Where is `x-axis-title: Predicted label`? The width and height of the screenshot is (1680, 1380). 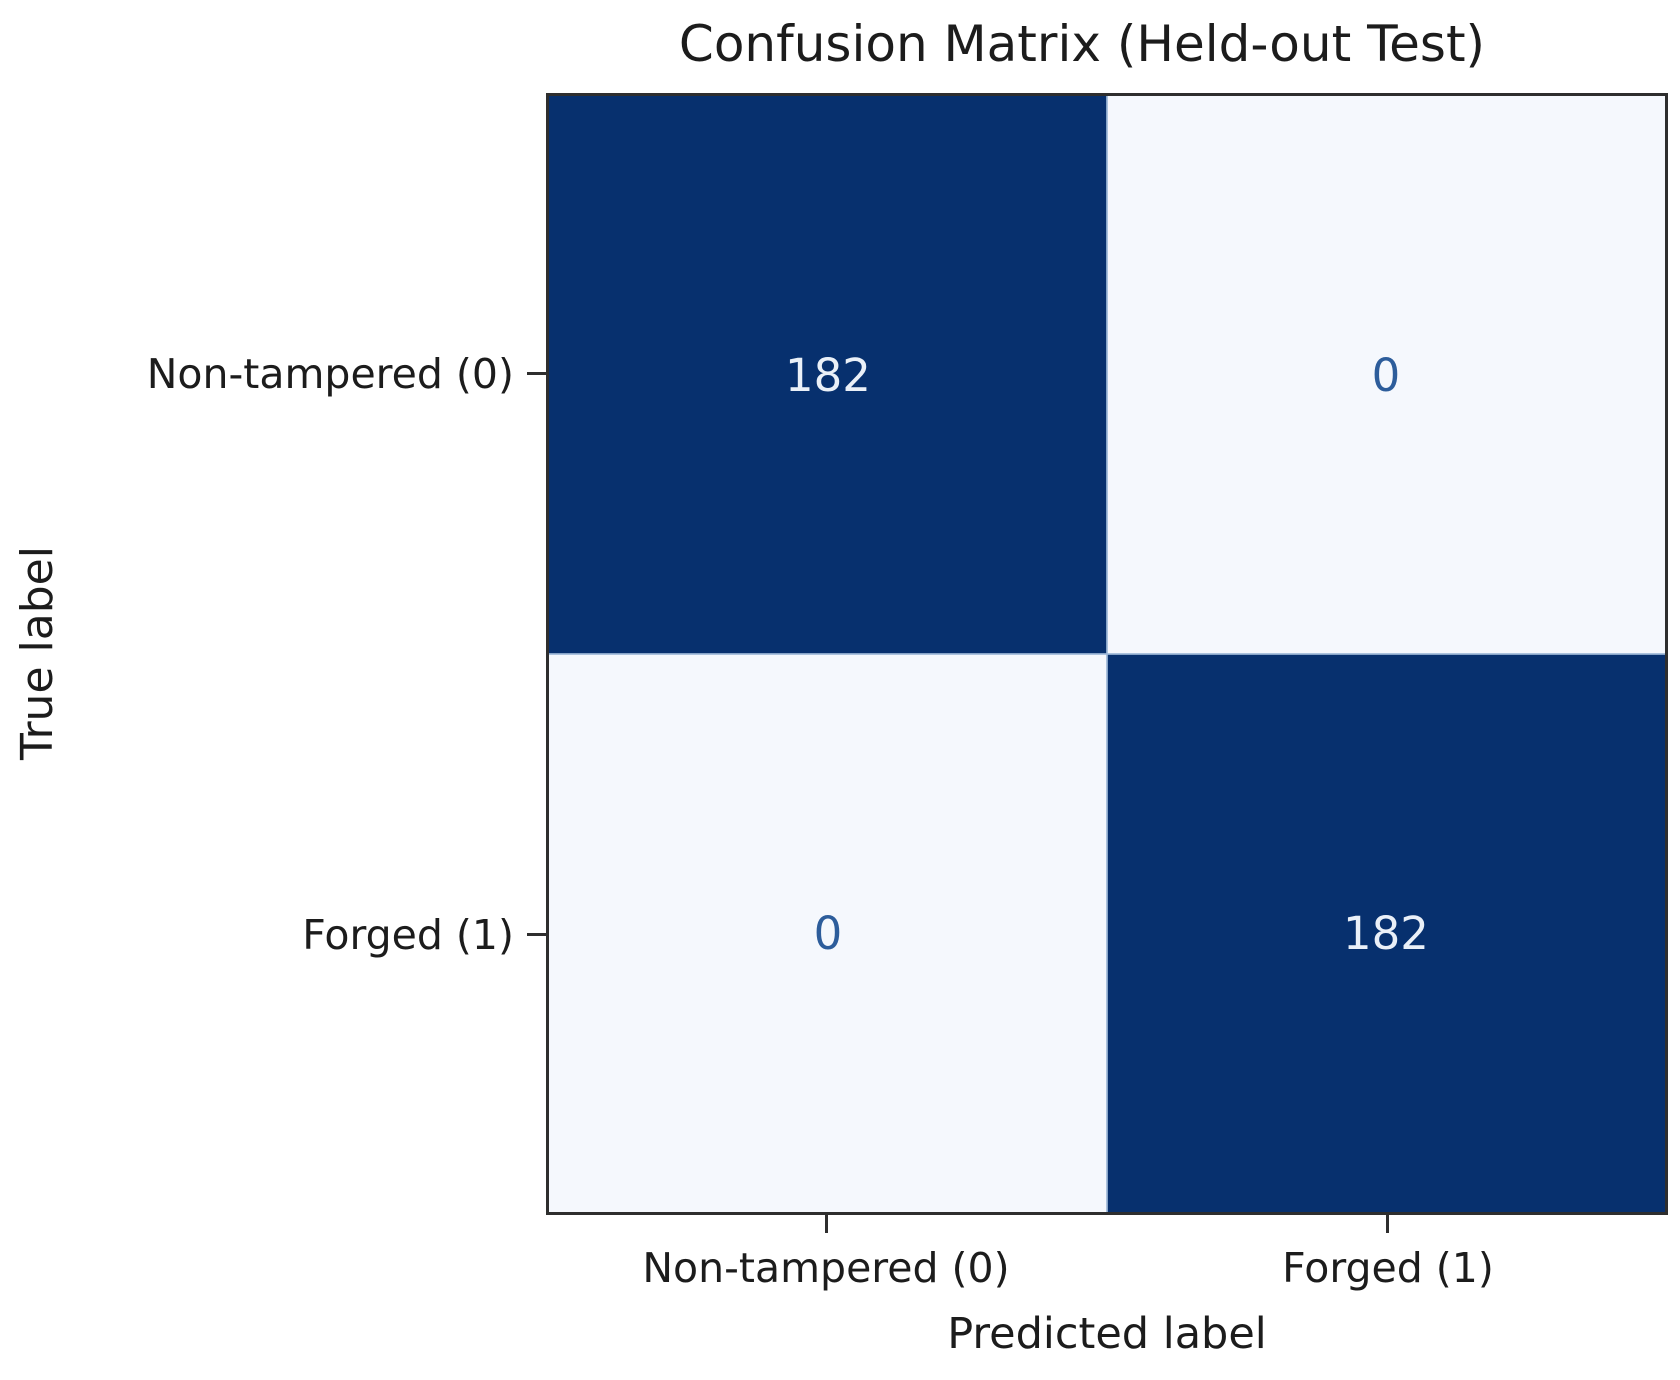
x-axis-title: Predicted label is located at coordinates (1107, 1334).